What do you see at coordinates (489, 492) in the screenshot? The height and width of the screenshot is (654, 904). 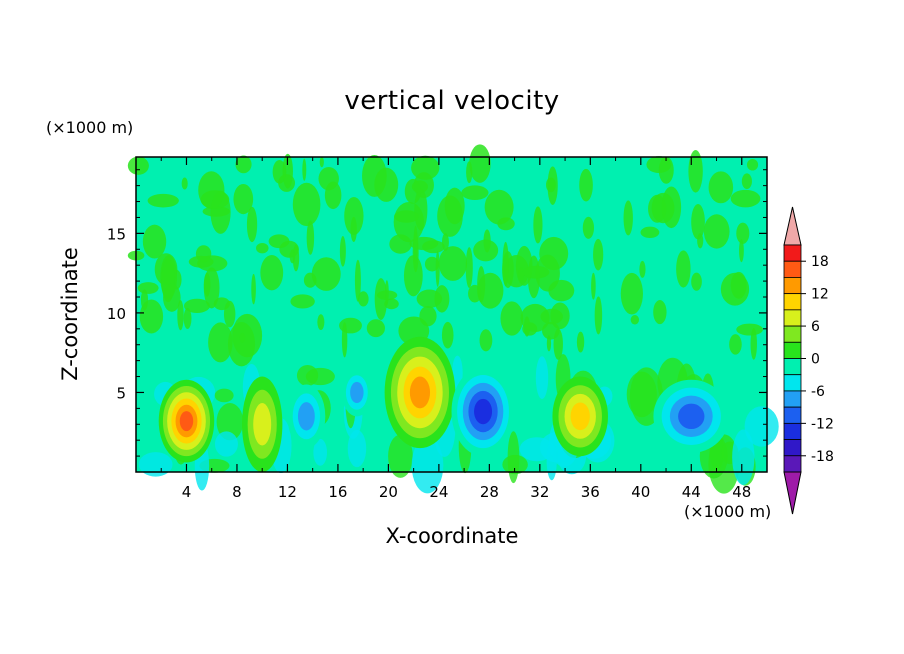 I see `x-tick-label: 28` at bounding box center [489, 492].